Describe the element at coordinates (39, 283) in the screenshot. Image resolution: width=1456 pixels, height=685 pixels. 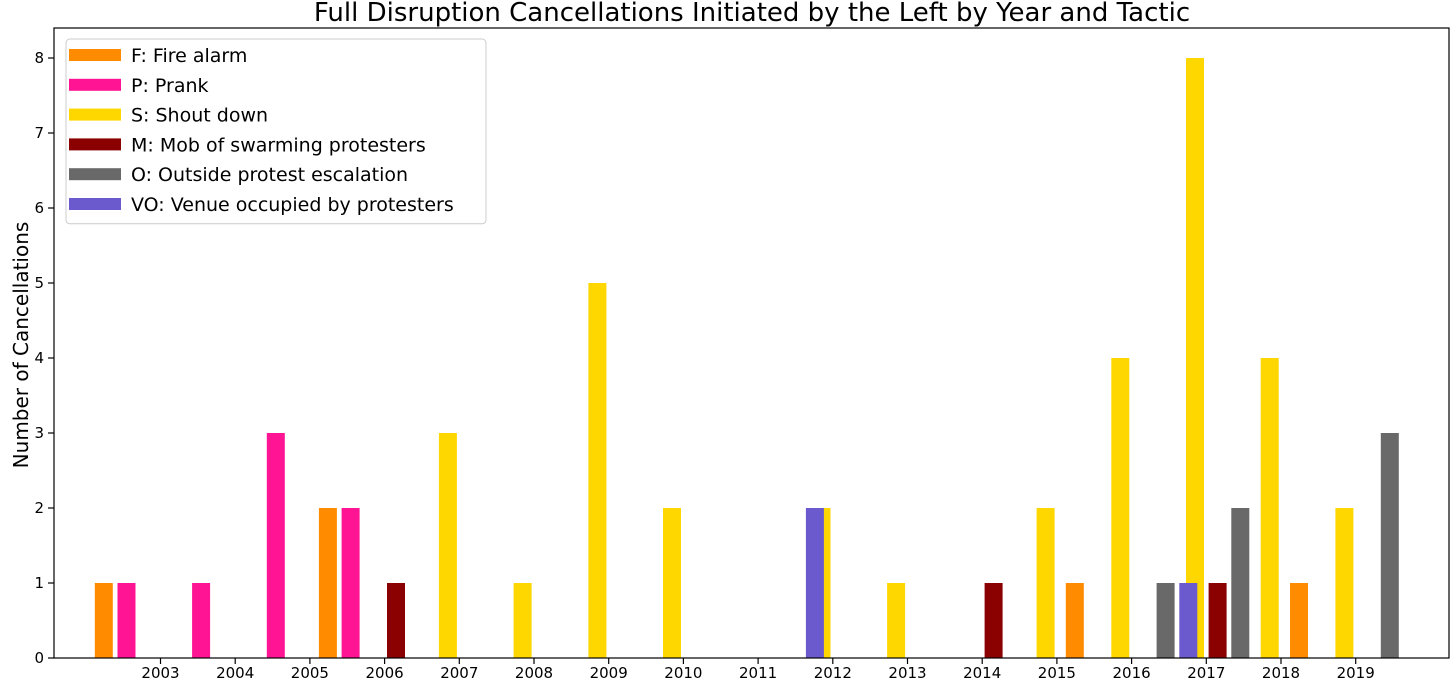
I see `y-tick-label-5: 5` at that location.